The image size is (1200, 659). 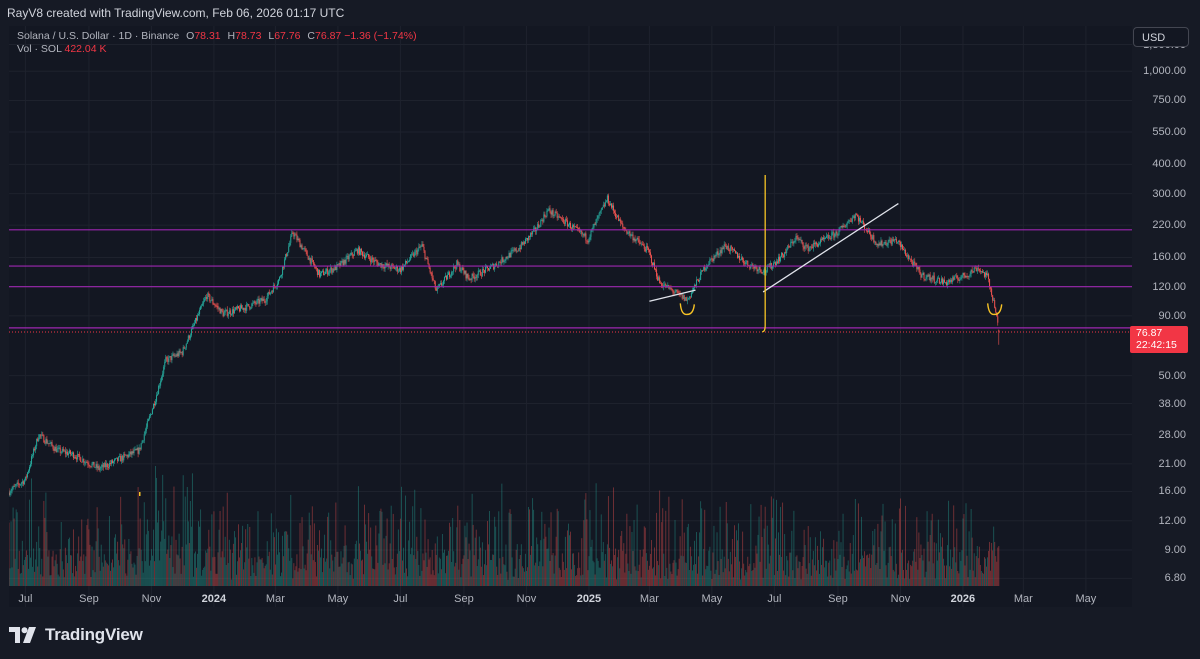 I want to click on currency-button: USD, so click(x=1161, y=37).